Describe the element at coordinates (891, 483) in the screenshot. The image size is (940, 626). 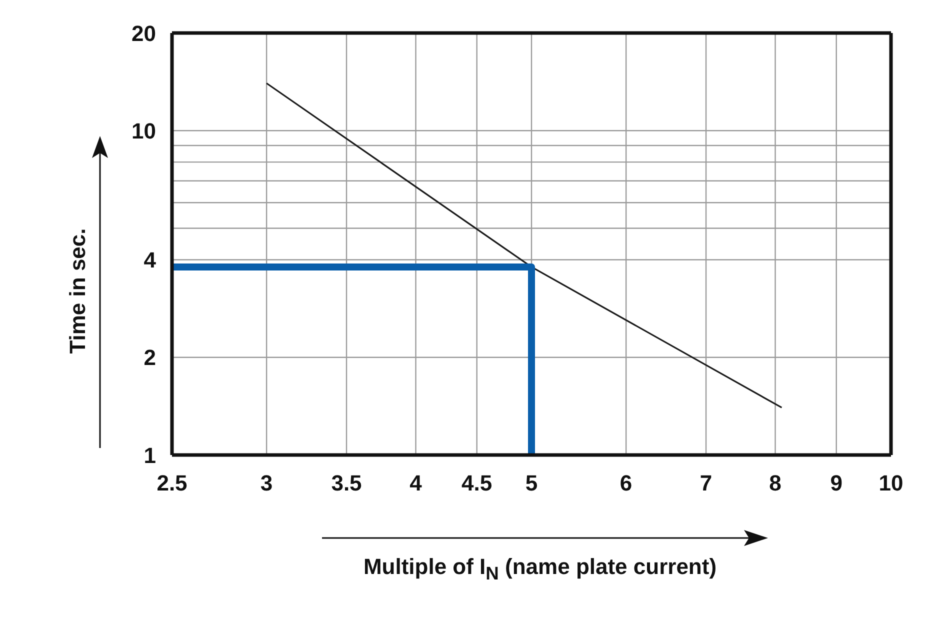
I see `x-tick-label: 10` at that location.